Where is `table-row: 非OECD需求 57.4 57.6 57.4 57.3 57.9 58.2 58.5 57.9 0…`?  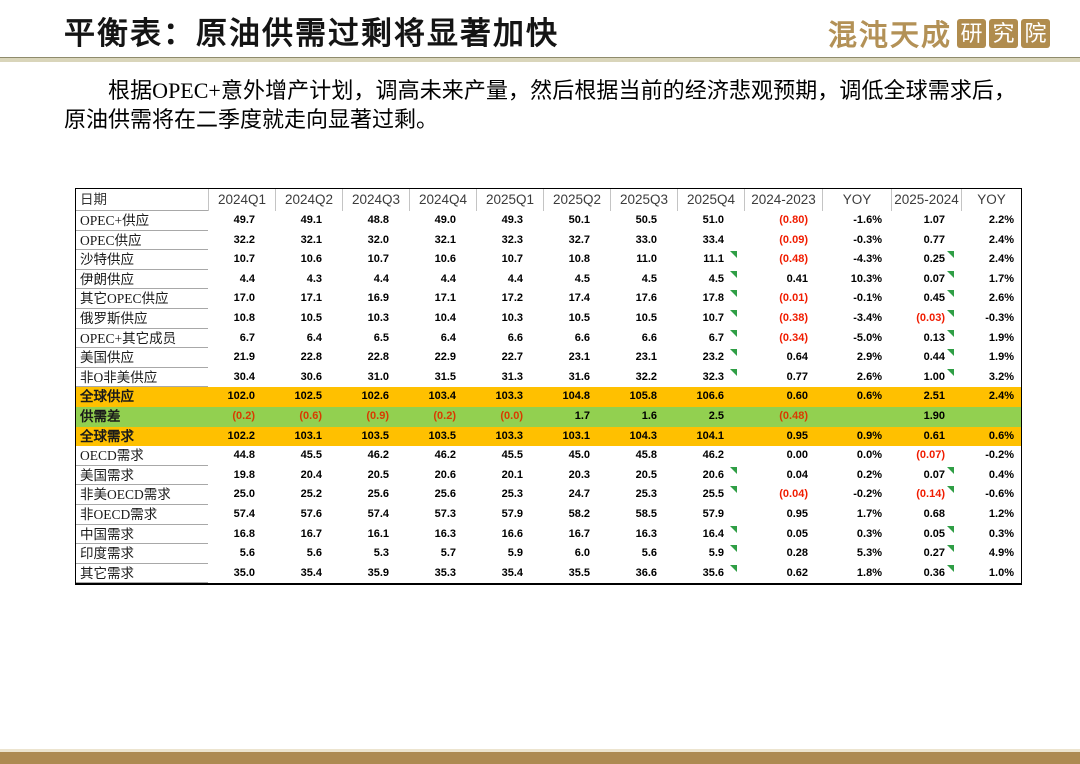 table-row: 非OECD需求 57.4 57.6 57.4 57.3 57.9 58.2 58.5 57.9 0… is located at coordinates (548, 515).